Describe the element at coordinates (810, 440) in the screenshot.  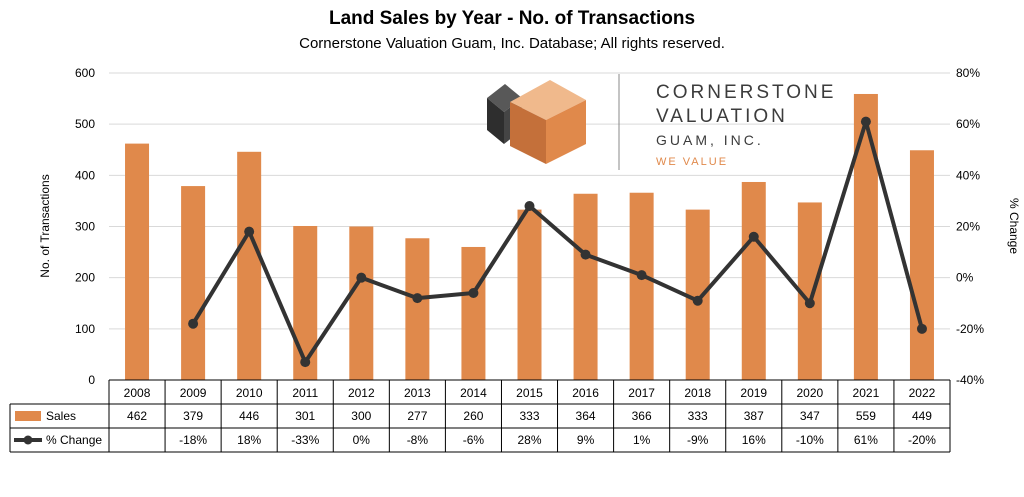
I see `change-cell-2020: -10%` at that location.